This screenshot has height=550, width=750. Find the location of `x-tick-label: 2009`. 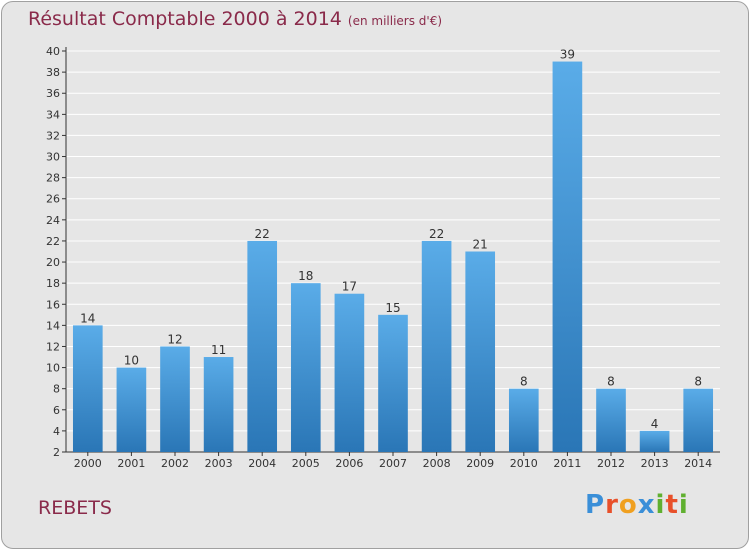

x-tick-label: 2009 is located at coordinates (480, 463).